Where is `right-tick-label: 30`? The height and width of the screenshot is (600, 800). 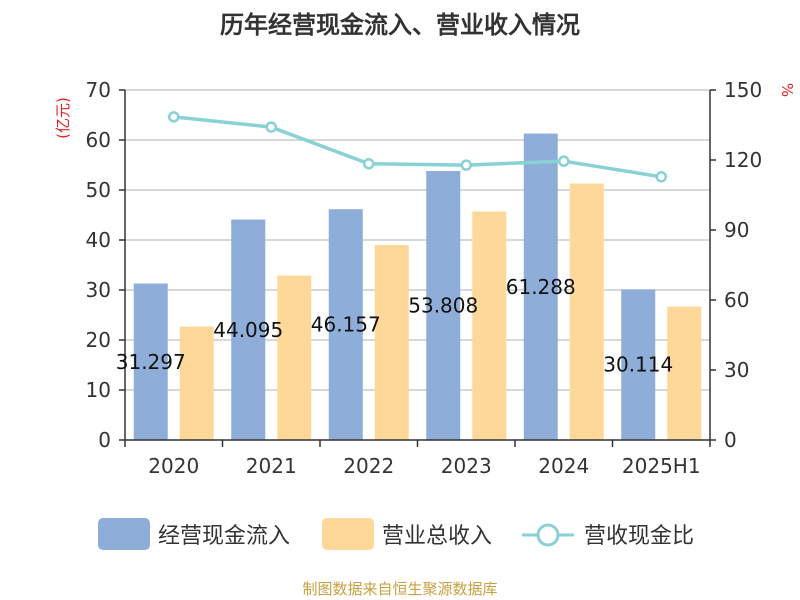
right-tick-label: 30 is located at coordinates (736, 370).